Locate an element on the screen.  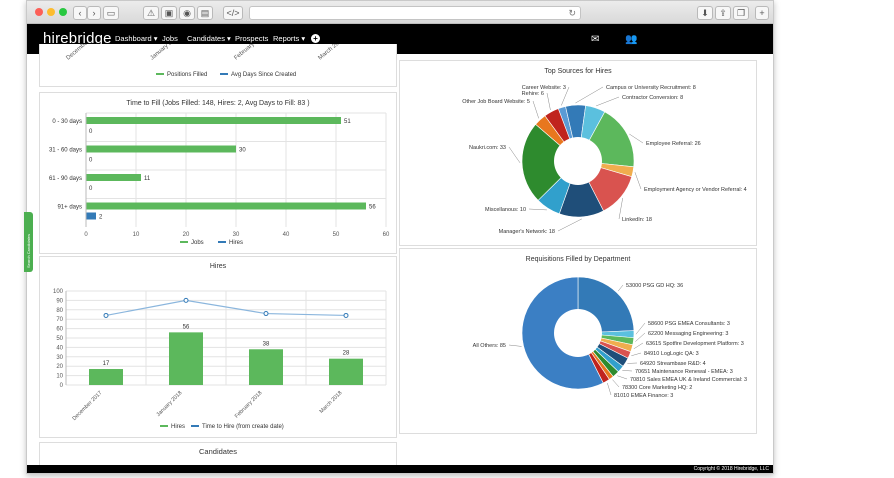
forward-button: › is located at coordinates (94, 13).